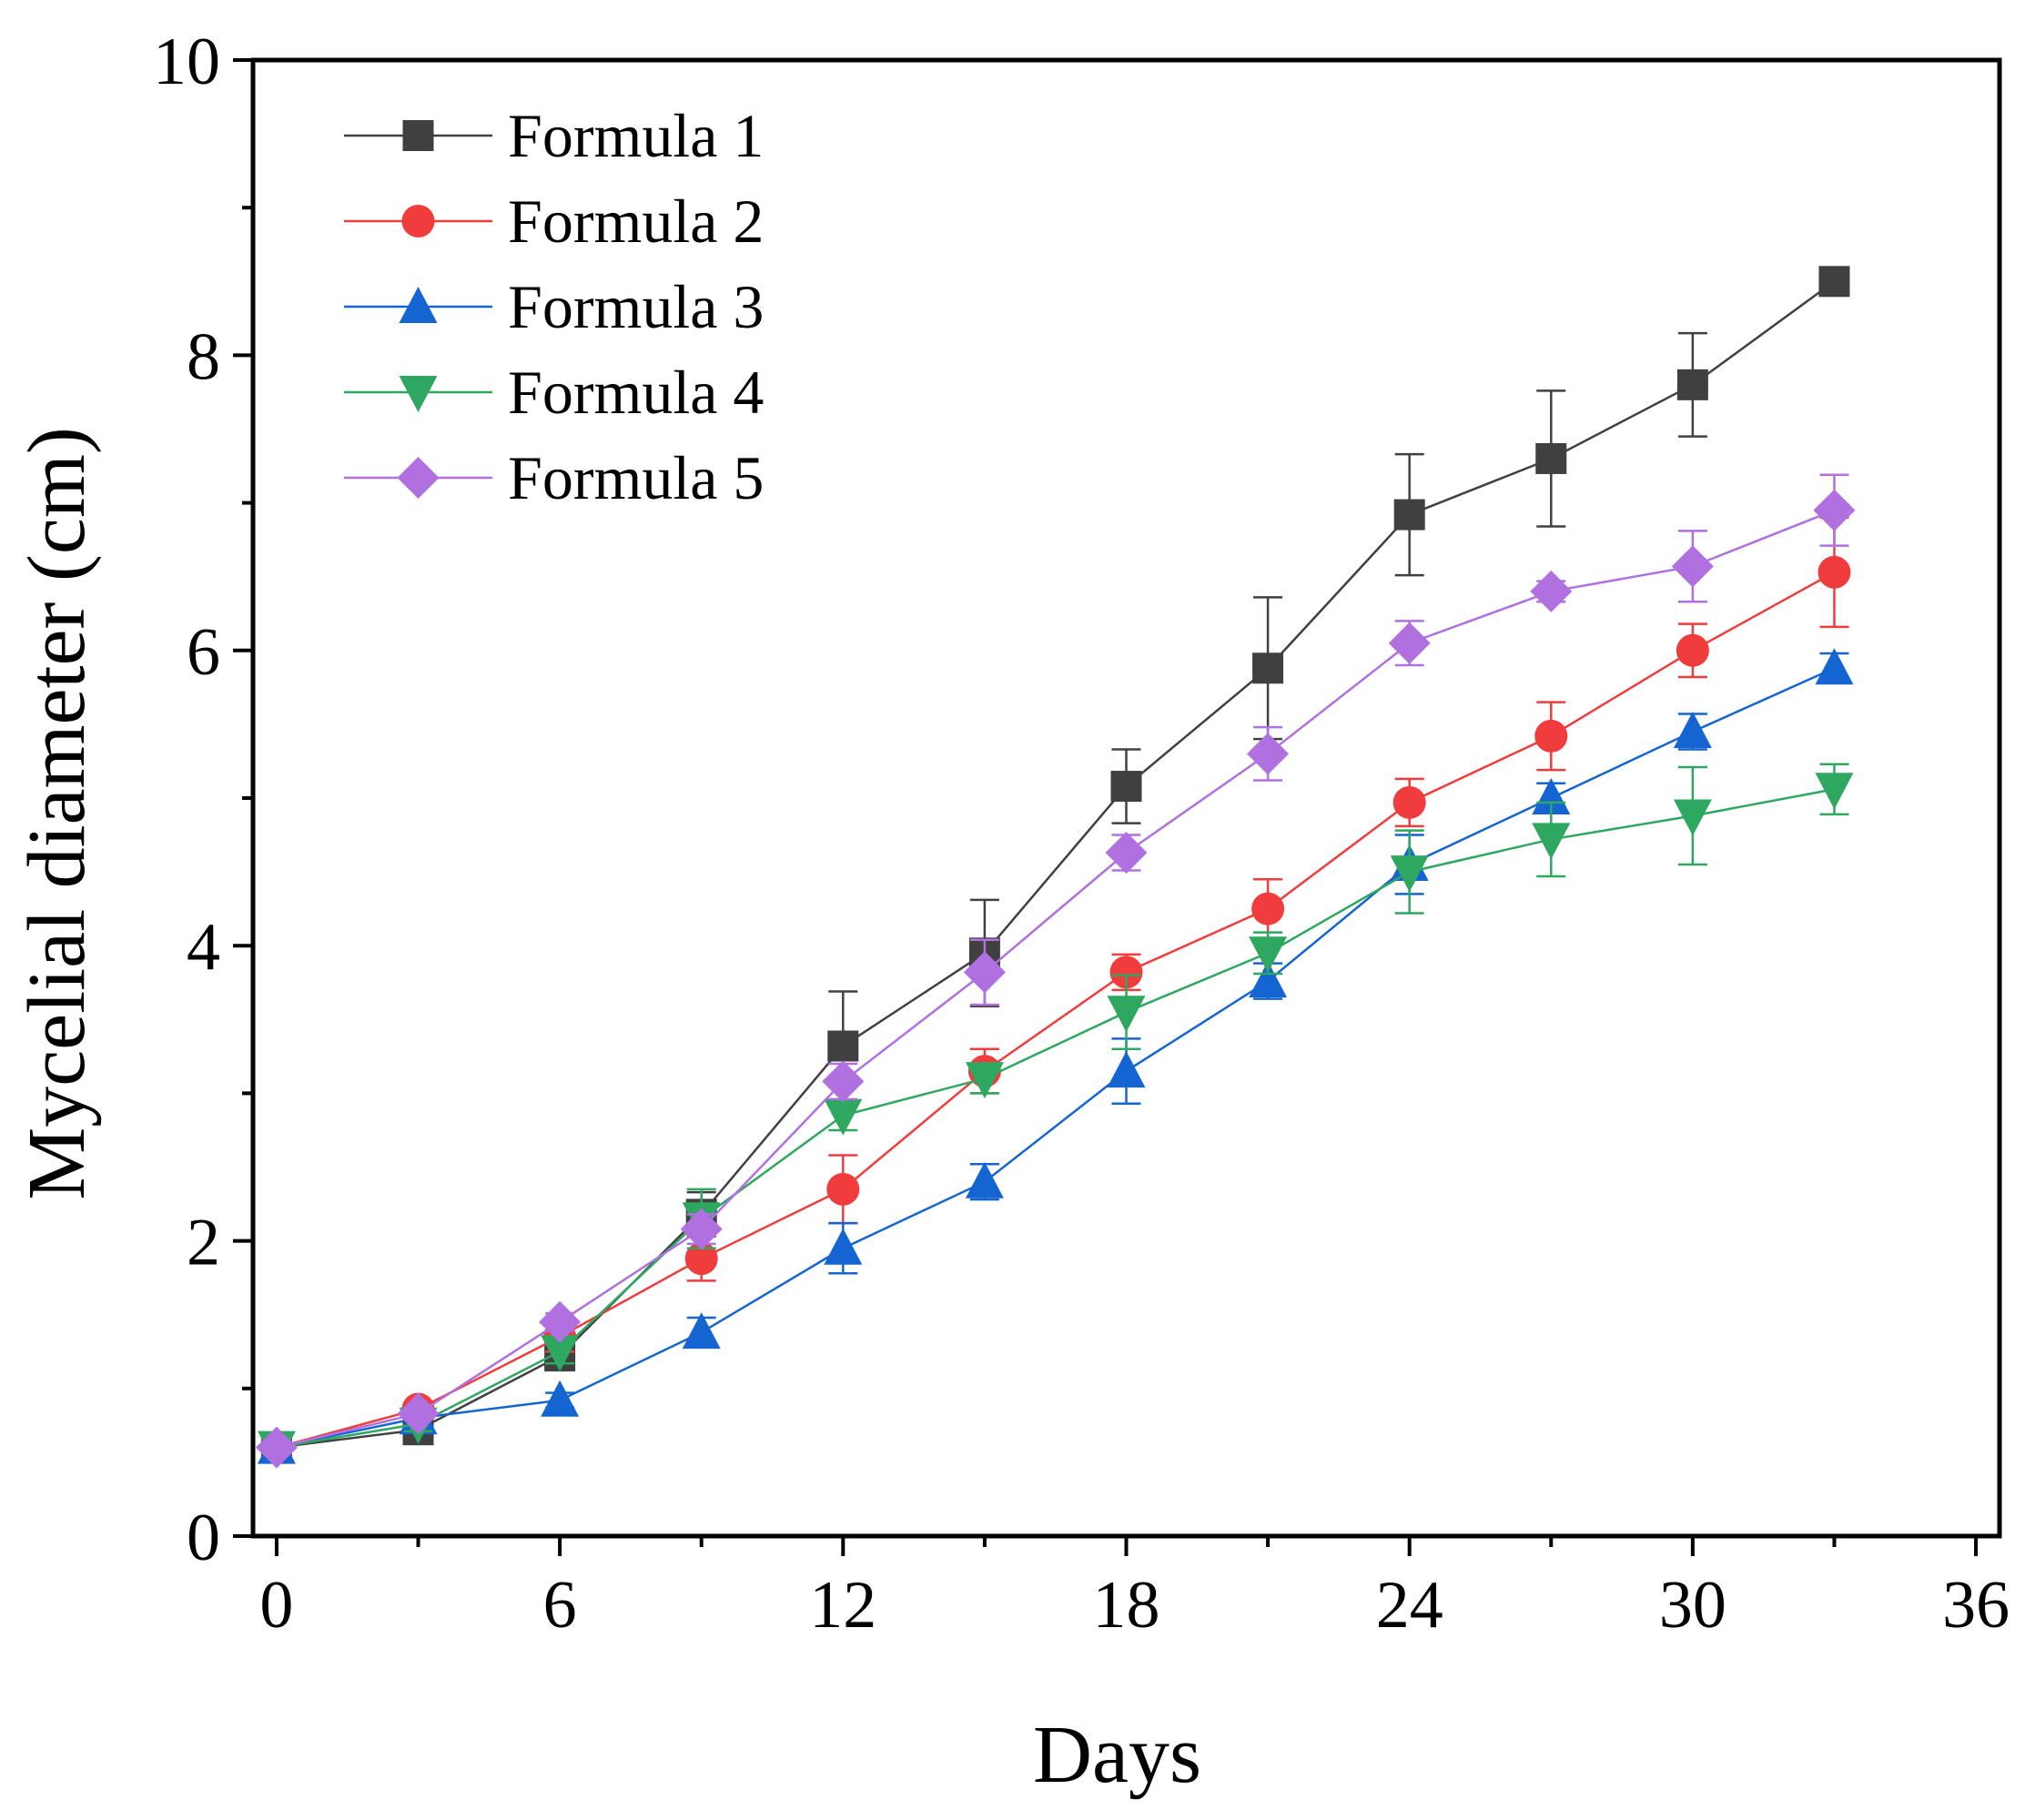 Image resolution: width=2025 pixels, height=1820 pixels. What do you see at coordinates (1117, 1755) in the screenshot?
I see `x-axis-title: Days` at bounding box center [1117, 1755].